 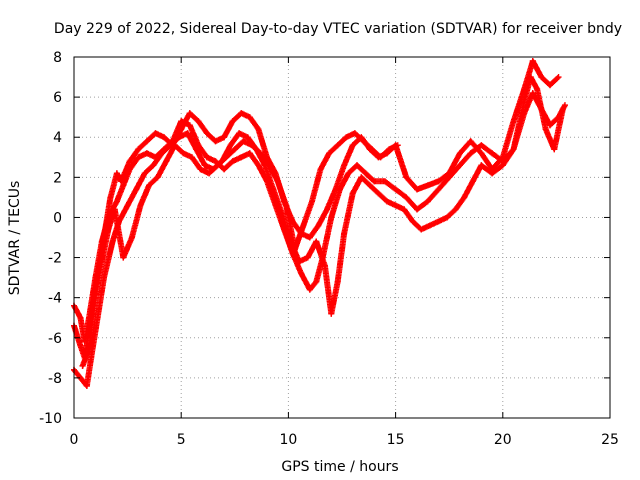 What do you see at coordinates (57, 178) in the screenshot?
I see `y-tick-label: 2` at bounding box center [57, 178].